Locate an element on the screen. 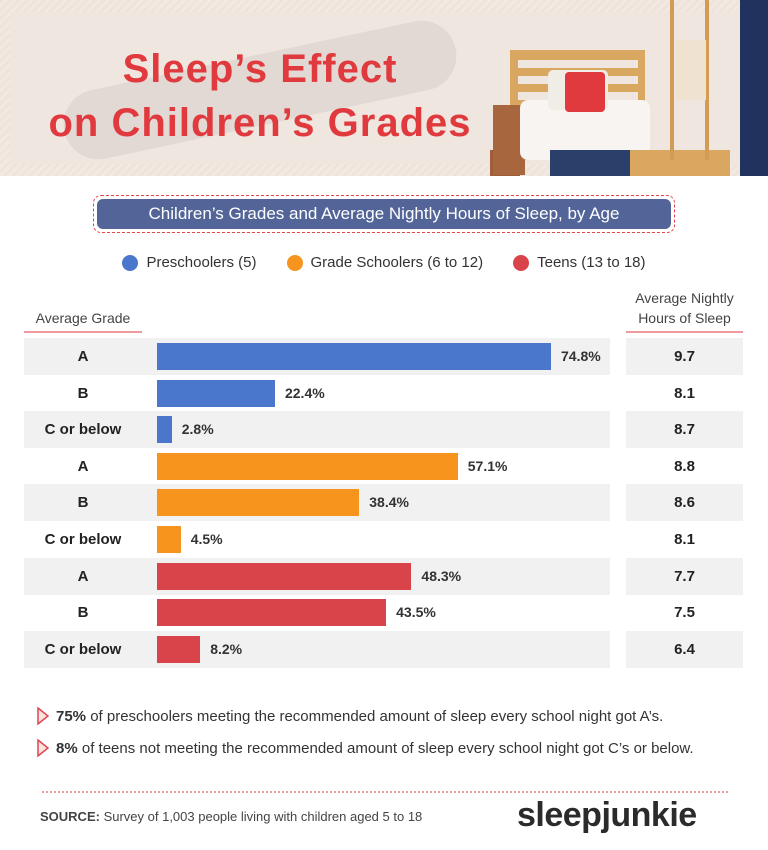  table-row: C or below 2.8% 8.7 is located at coordinates (384, 430).